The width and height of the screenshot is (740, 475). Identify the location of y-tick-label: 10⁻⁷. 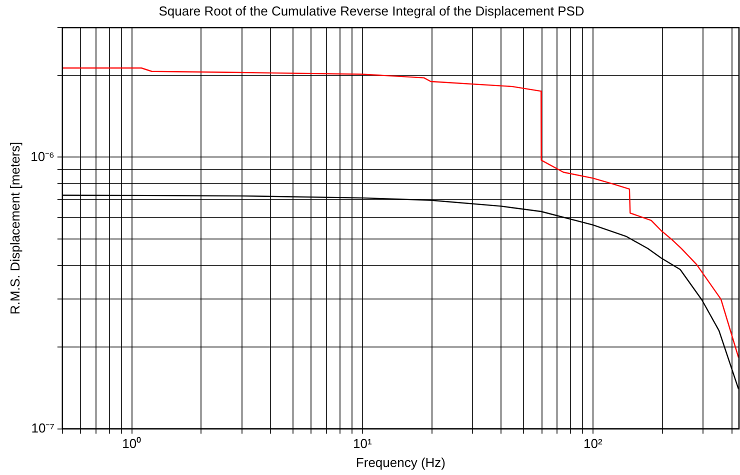
(43, 428).